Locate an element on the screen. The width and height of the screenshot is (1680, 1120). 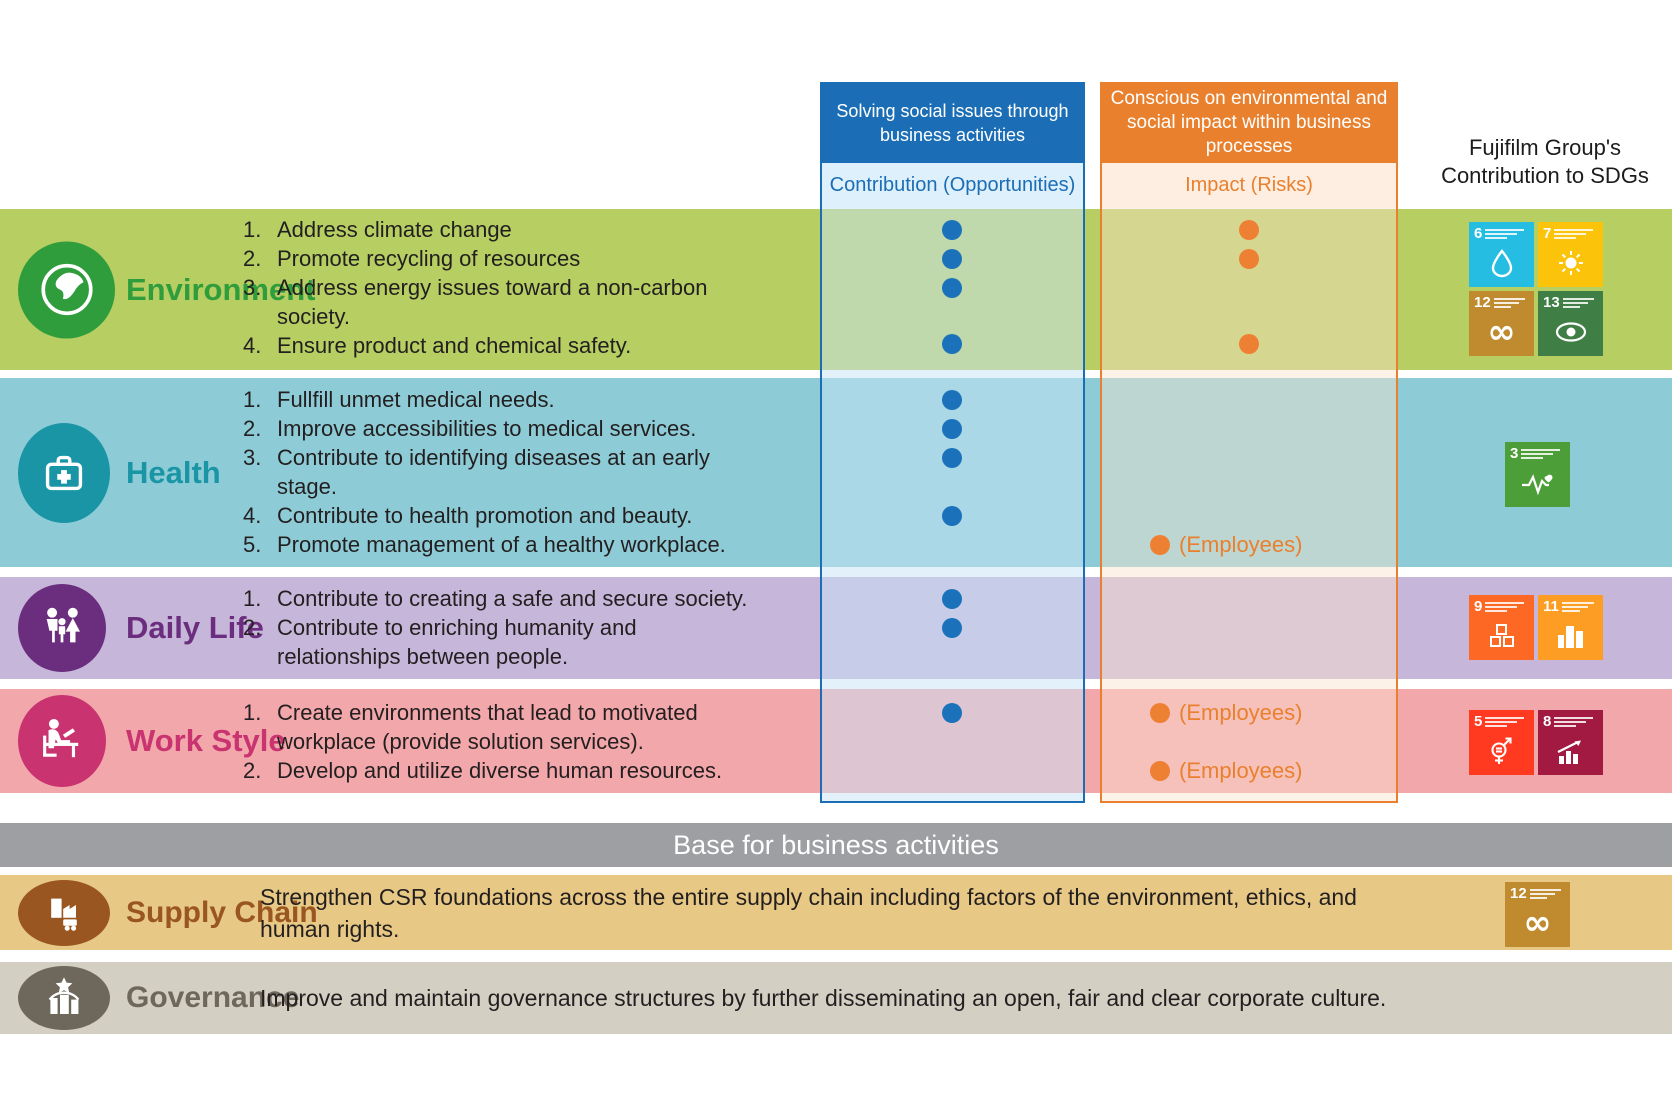
sdg-tile-decent-work: 8 is located at coordinates (1570, 742).